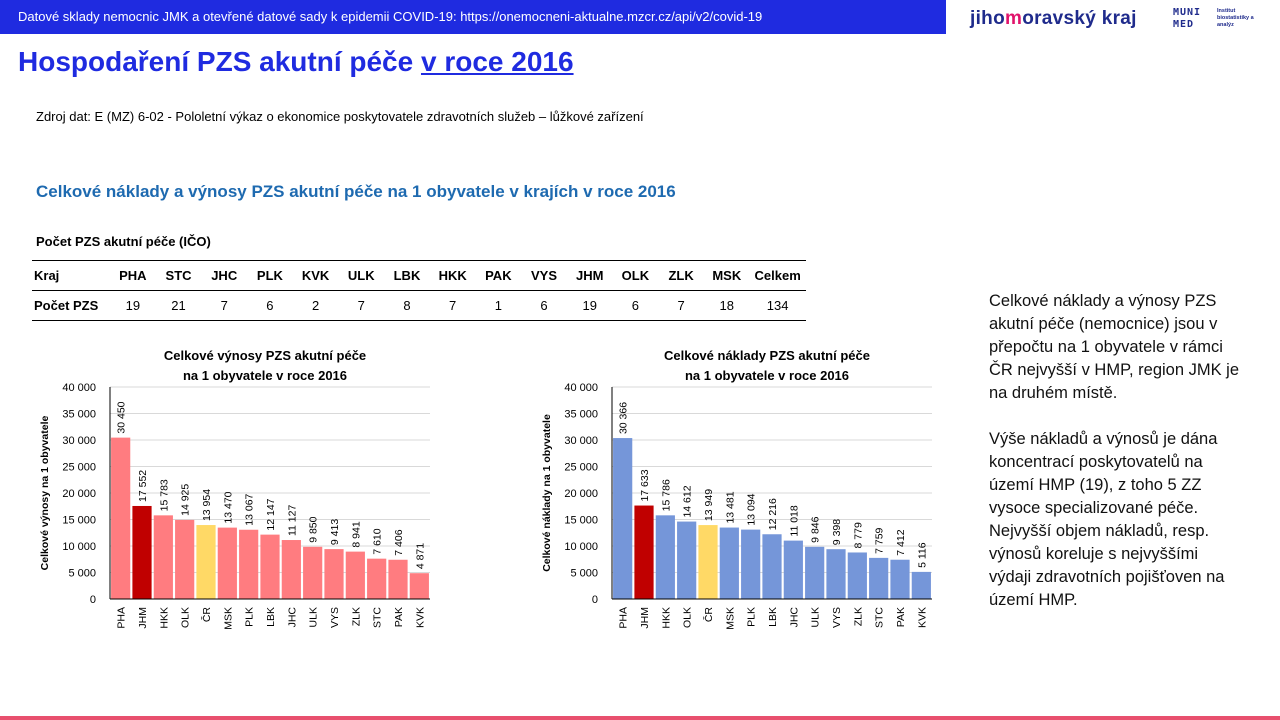 The image size is (1280, 720). I want to click on y-tick-label: 20 000, so click(79, 494).